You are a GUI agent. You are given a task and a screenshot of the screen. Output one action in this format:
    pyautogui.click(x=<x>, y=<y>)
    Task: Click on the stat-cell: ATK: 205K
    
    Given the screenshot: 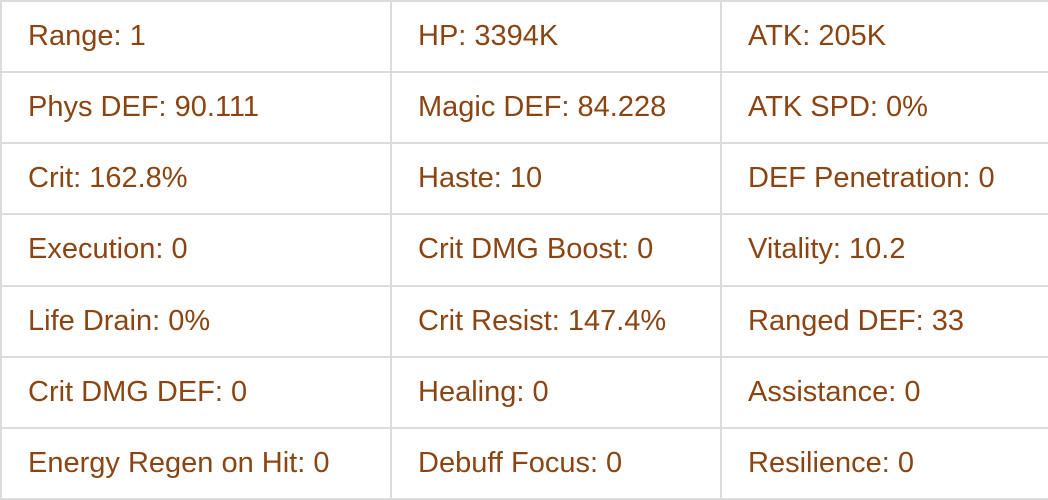 What is the action you would take?
    pyautogui.click(x=884, y=37)
    